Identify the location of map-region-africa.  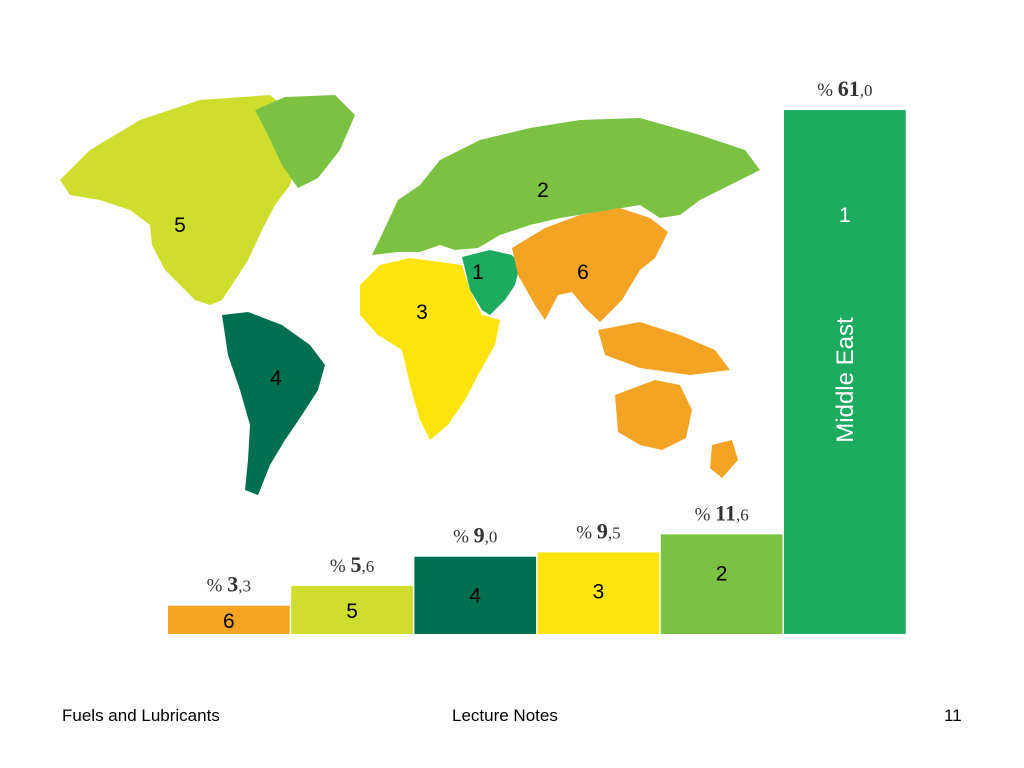
(430, 349).